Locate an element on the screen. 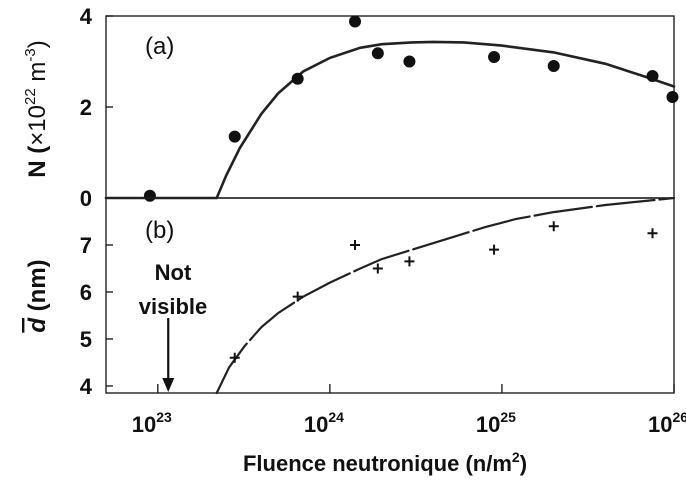 The image size is (686, 481). panel-a-label: (a) is located at coordinates (159, 46).